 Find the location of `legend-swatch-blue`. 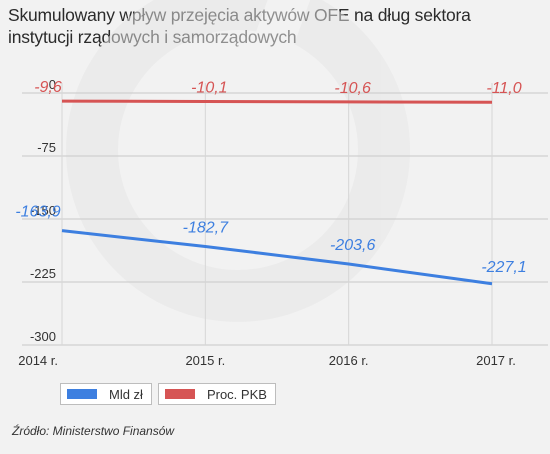

legend-swatch-blue is located at coordinates (82, 394).